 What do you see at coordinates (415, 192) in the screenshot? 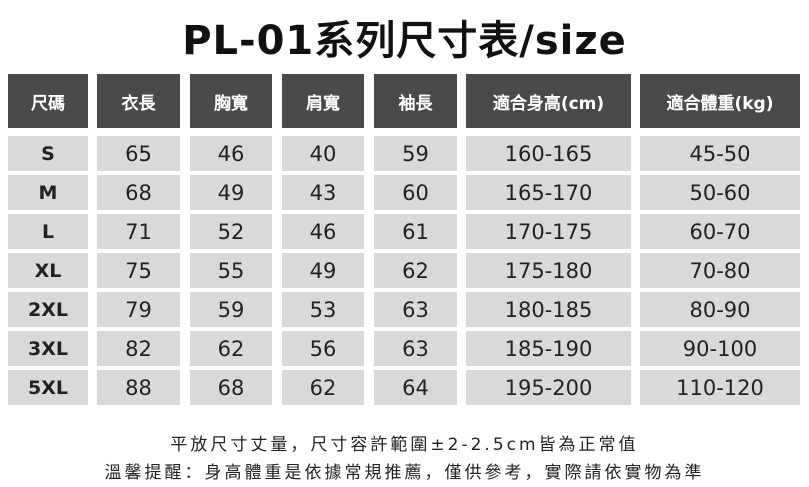
I see `table-cell: 60` at bounding box center [415, 192].